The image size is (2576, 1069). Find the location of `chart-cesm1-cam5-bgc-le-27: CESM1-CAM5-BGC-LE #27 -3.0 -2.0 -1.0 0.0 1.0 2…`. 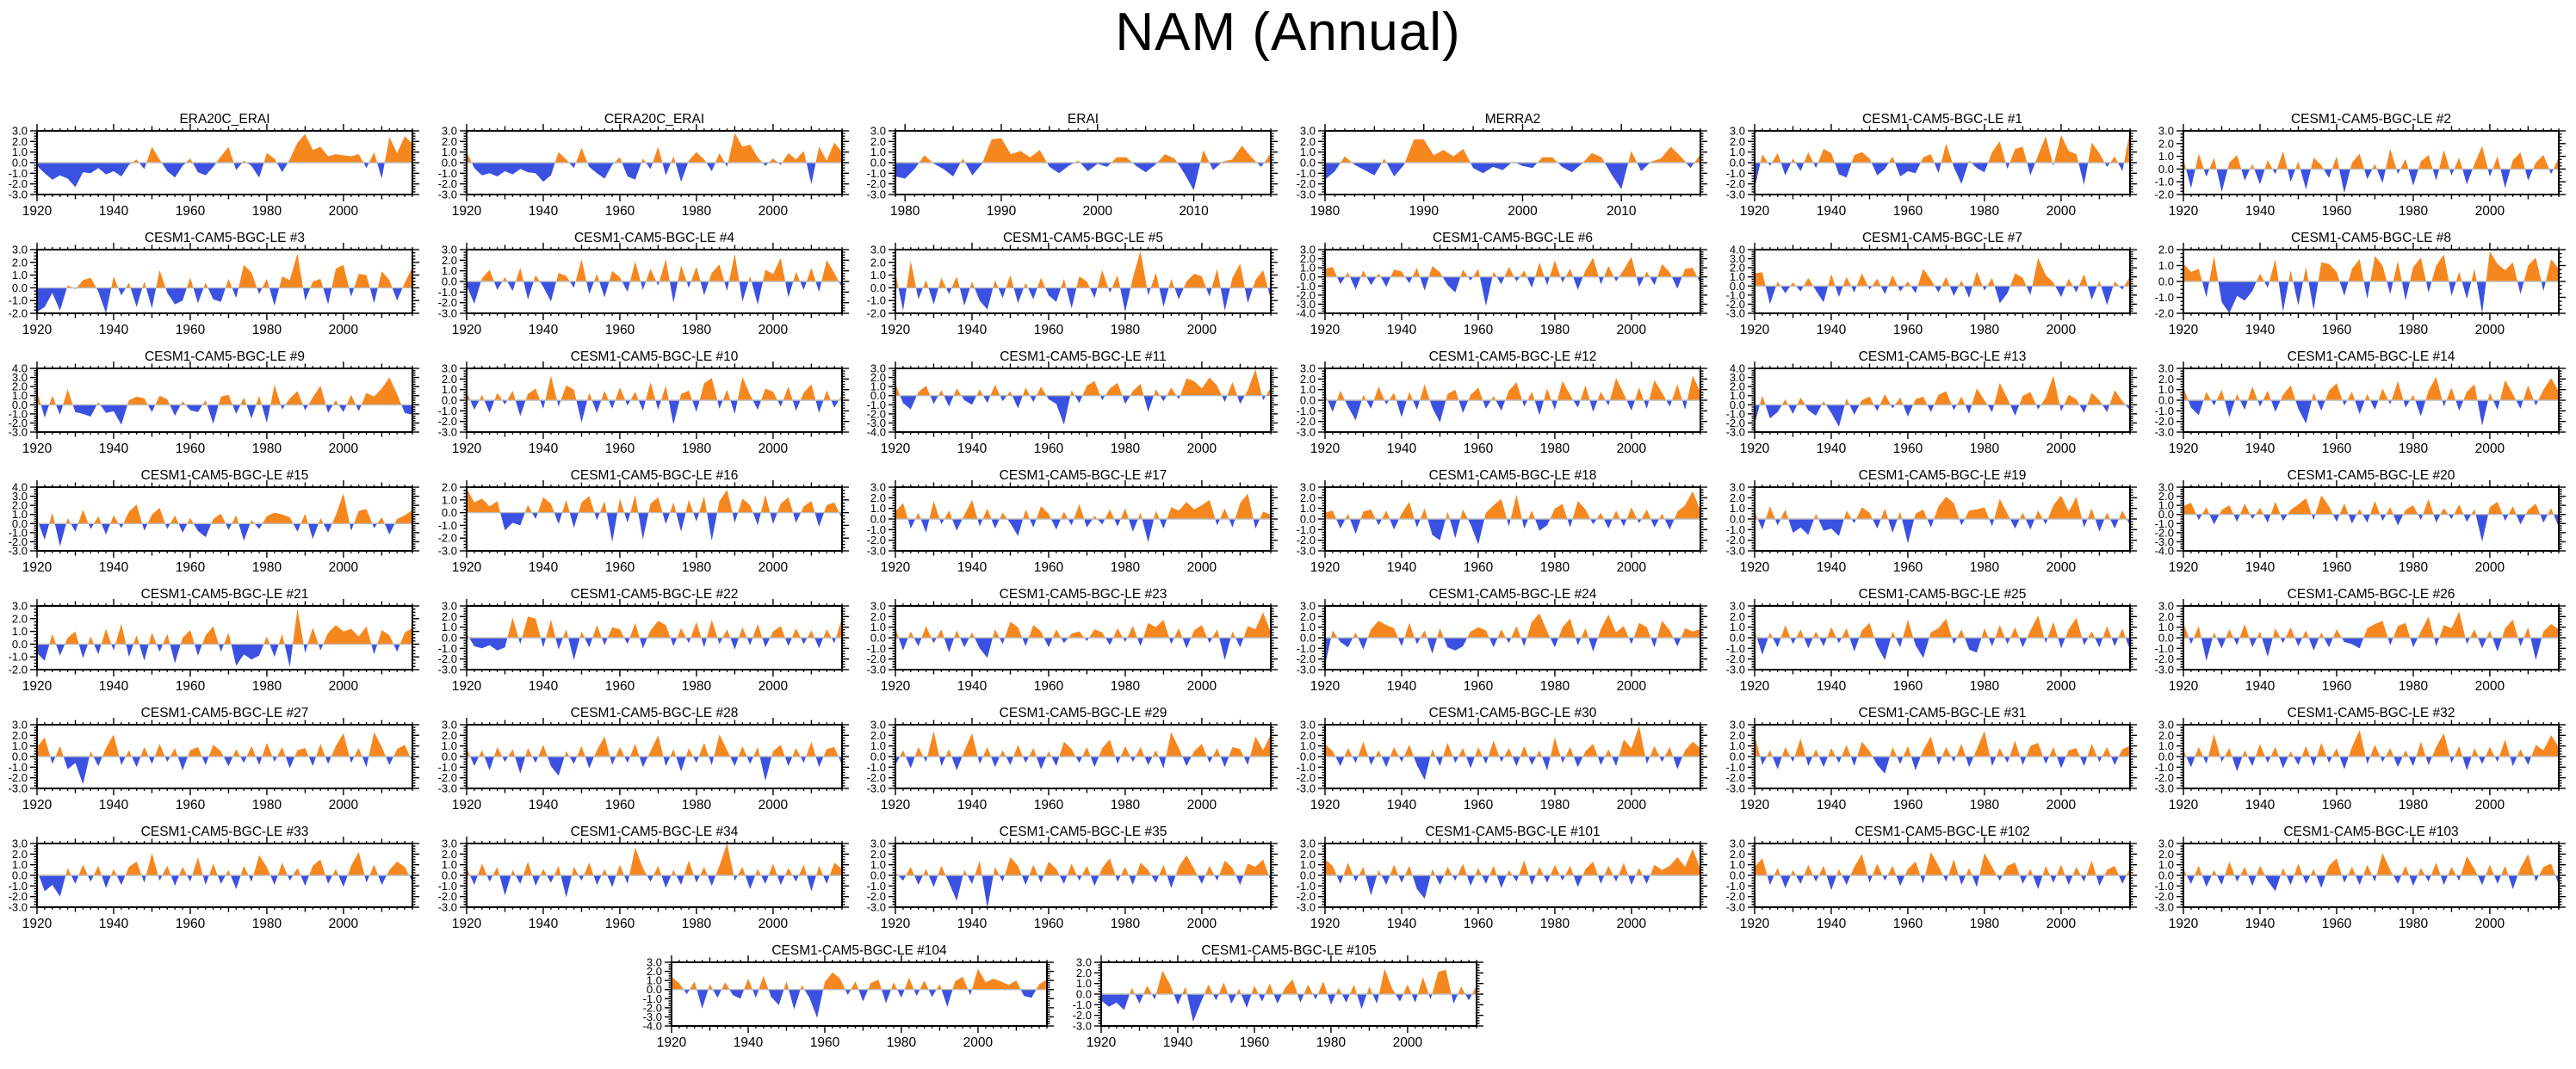

chart-cesm1-cam5-bgc-le-27: CESM1-CAM5-BGC-LE #27 -3.0 -2.0 -1.0 0.0 1.0 2… is located at coordinates (215, 764).